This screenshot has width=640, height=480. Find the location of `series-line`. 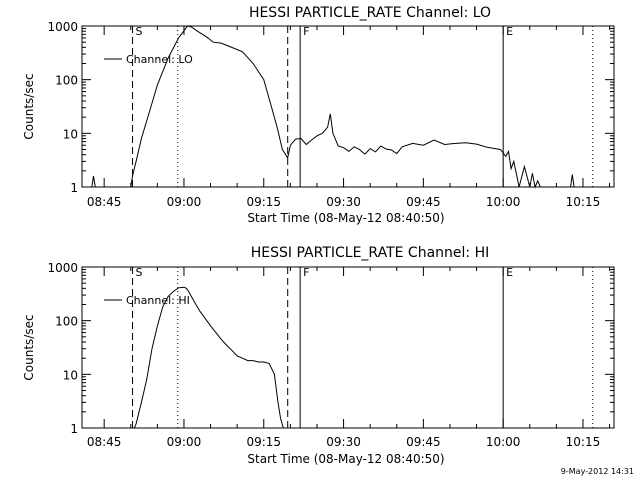

series-line is located at coordinates (208, 357).